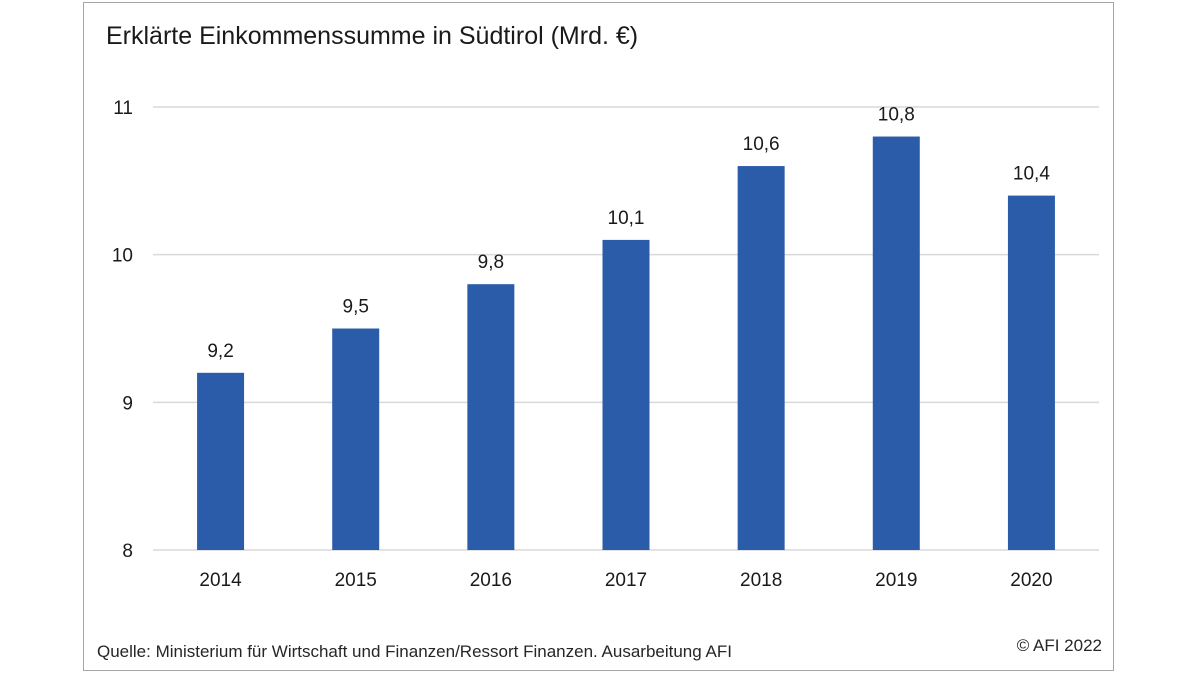 This screenshot has height=673, width=1200. Describe the element at coordinates (896, 115) in the screenshot. I see `data-label: 10,8` at that location.